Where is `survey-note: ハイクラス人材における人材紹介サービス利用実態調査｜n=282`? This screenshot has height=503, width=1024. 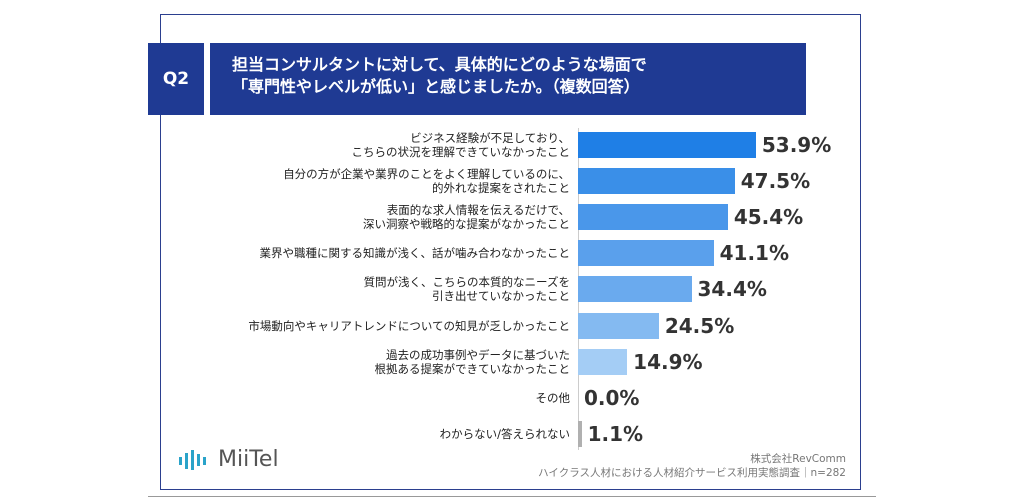
survey-note: ハイクラス人材における人材紹介サービス利用実態調査｜n=282 is located at coordinates (692, 473).